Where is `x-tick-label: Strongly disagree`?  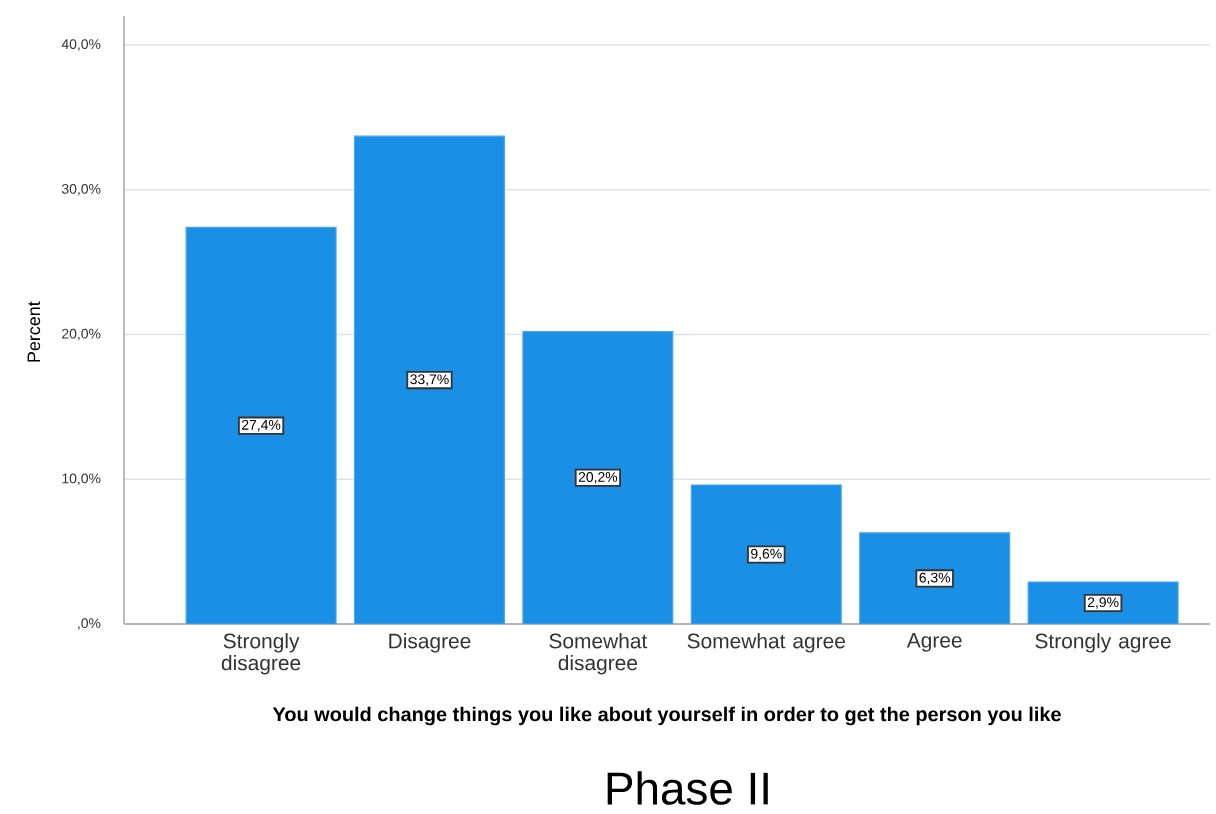 x-tick-label: Strongly disagree is located at coordinates (261, 654).